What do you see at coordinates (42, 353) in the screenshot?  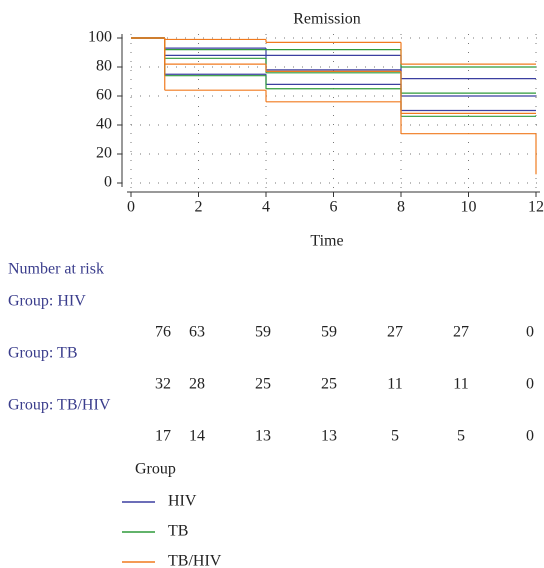 I see `risk-group-label: Group: TB` at bounding box center [42, 353].